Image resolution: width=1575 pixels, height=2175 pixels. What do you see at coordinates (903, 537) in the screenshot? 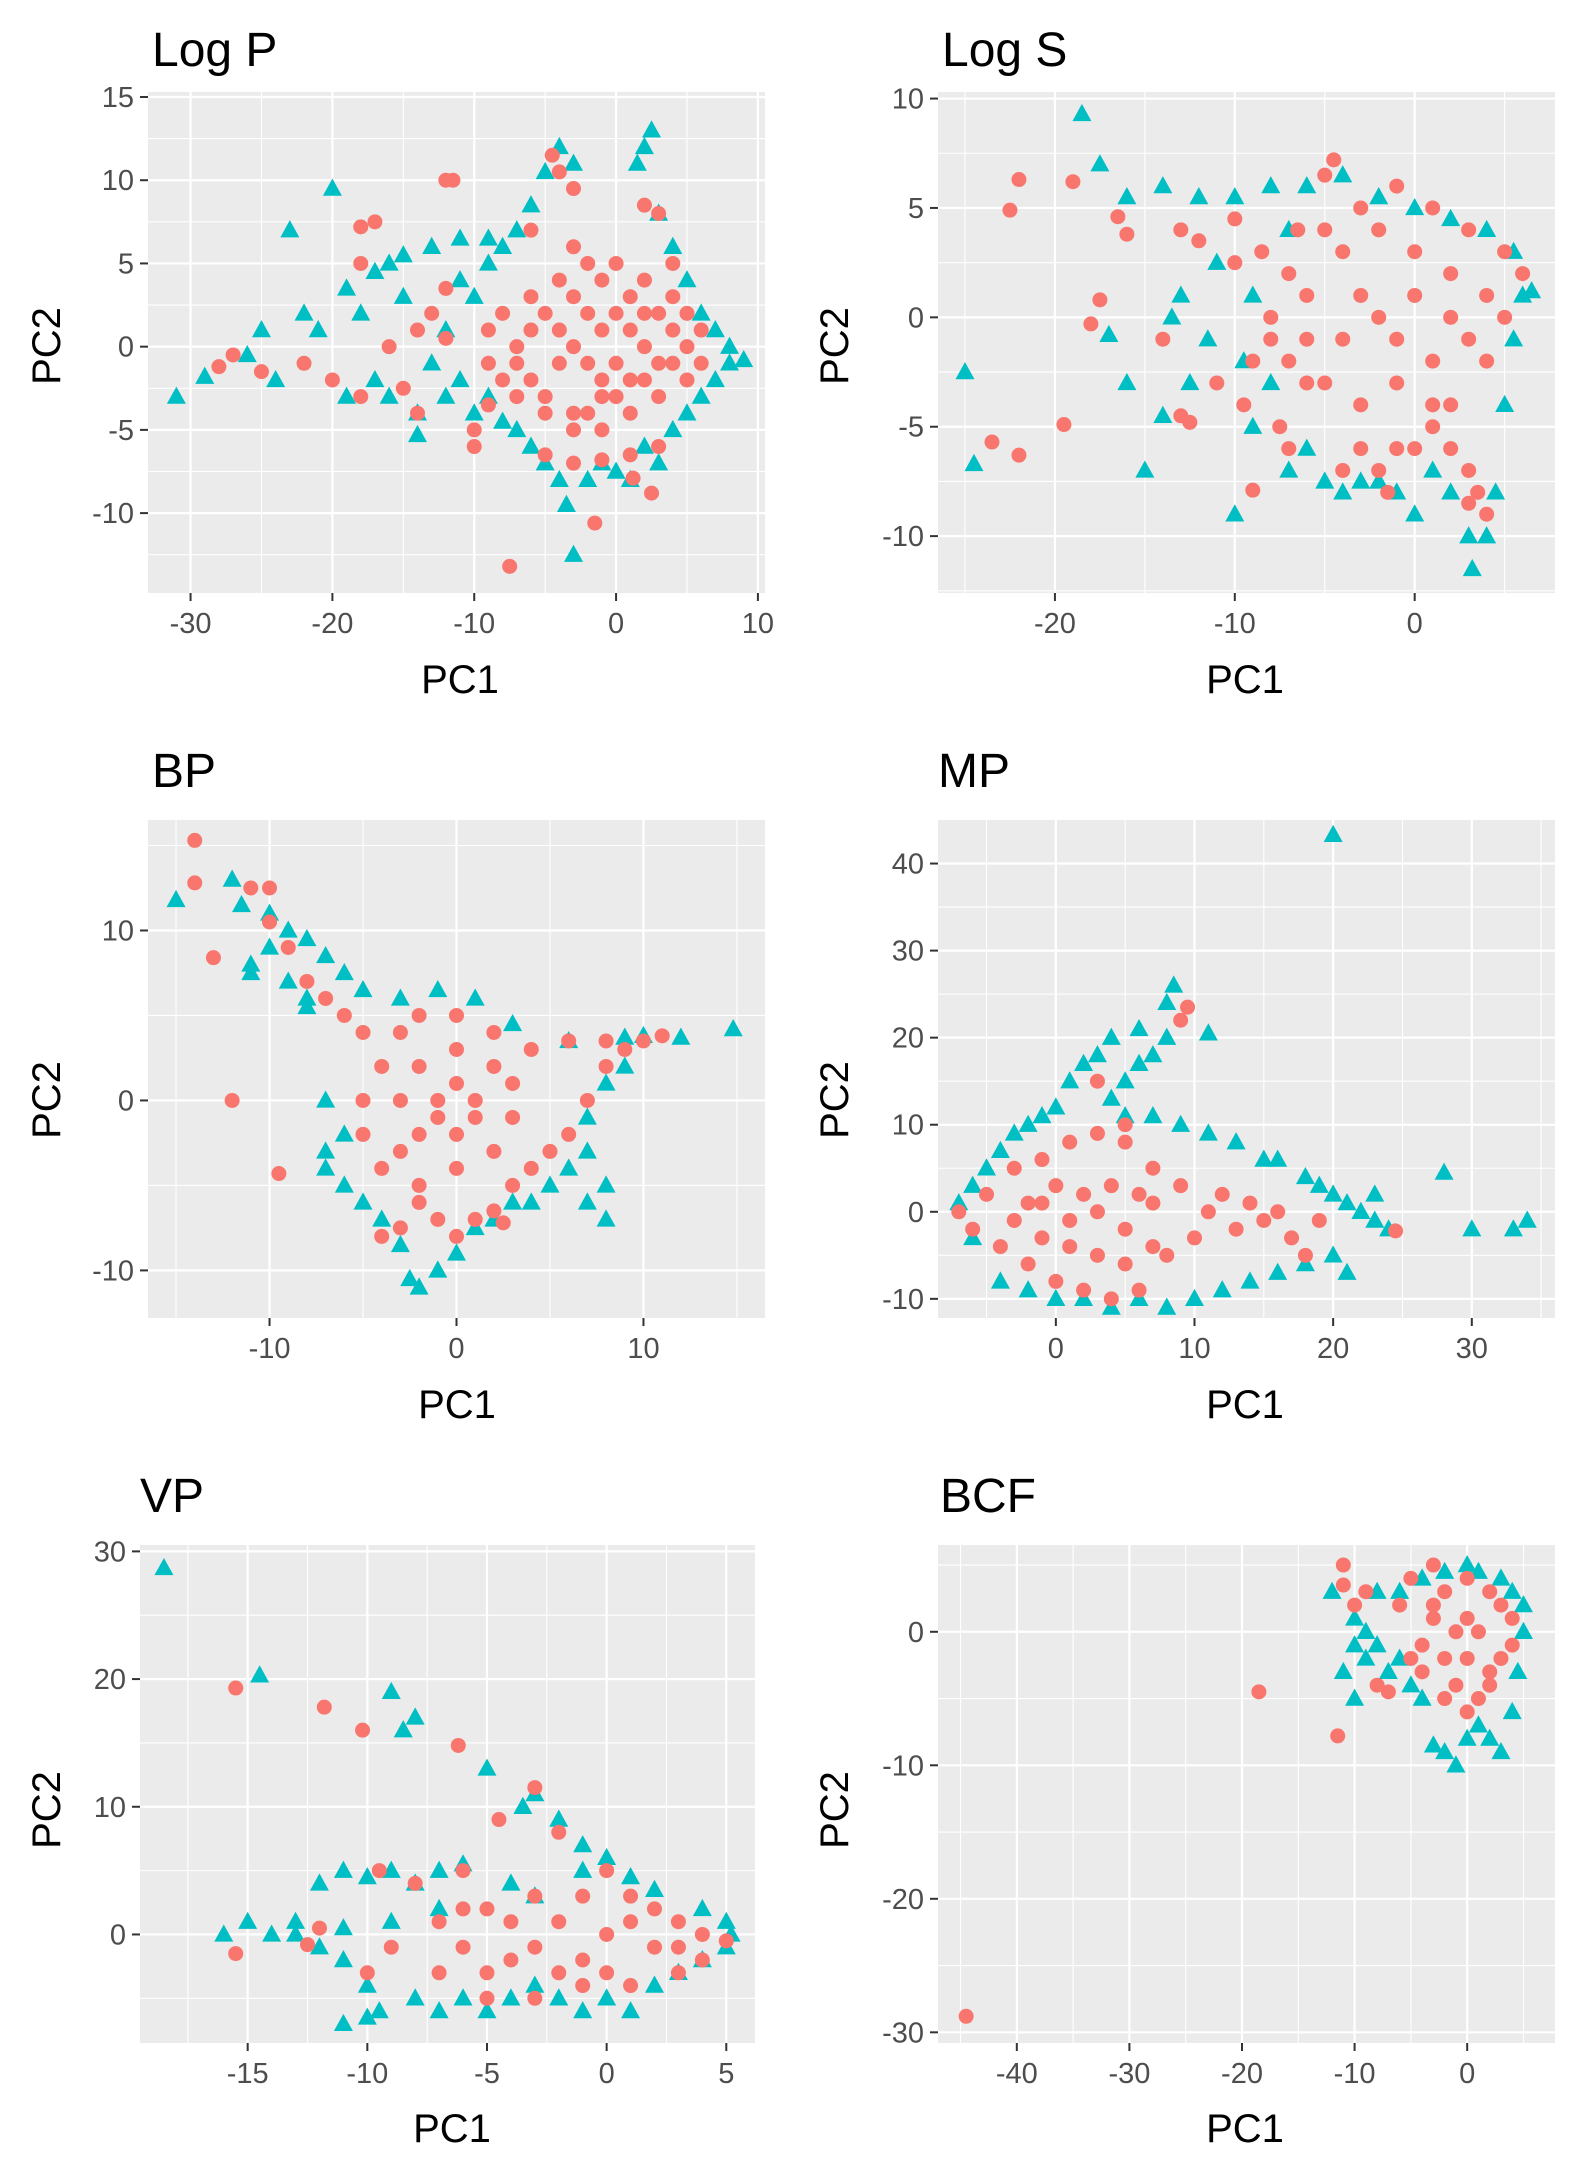
I see `y-tick-label: -10` at bounding box center [903, 537].